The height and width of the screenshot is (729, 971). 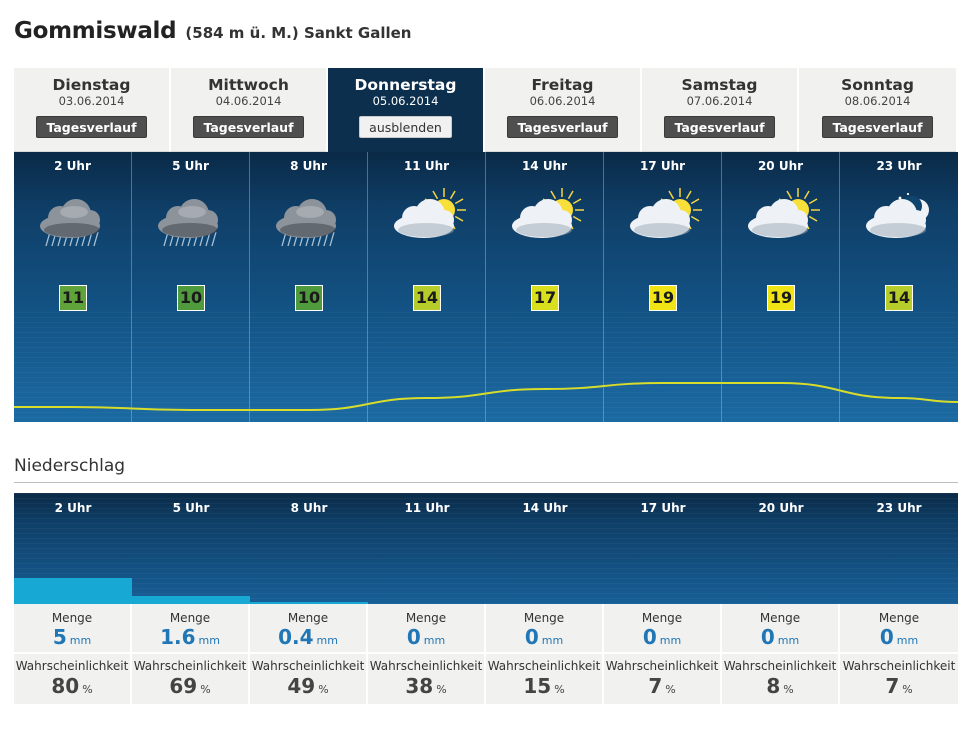 What do you see at coordinates (899, 548) in the screenshot?
I see `precip-column: 23 Uhr` at bounding box center [899, 548].